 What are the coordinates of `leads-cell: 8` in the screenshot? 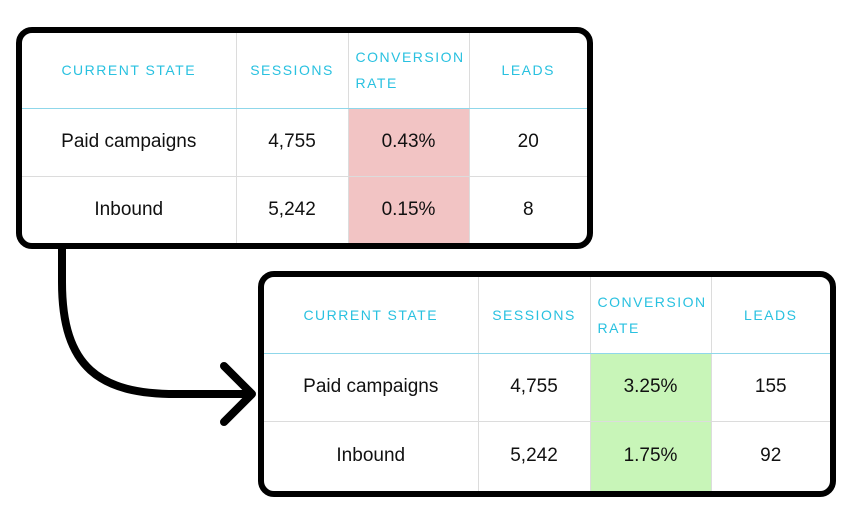 It's located at (527, 209).